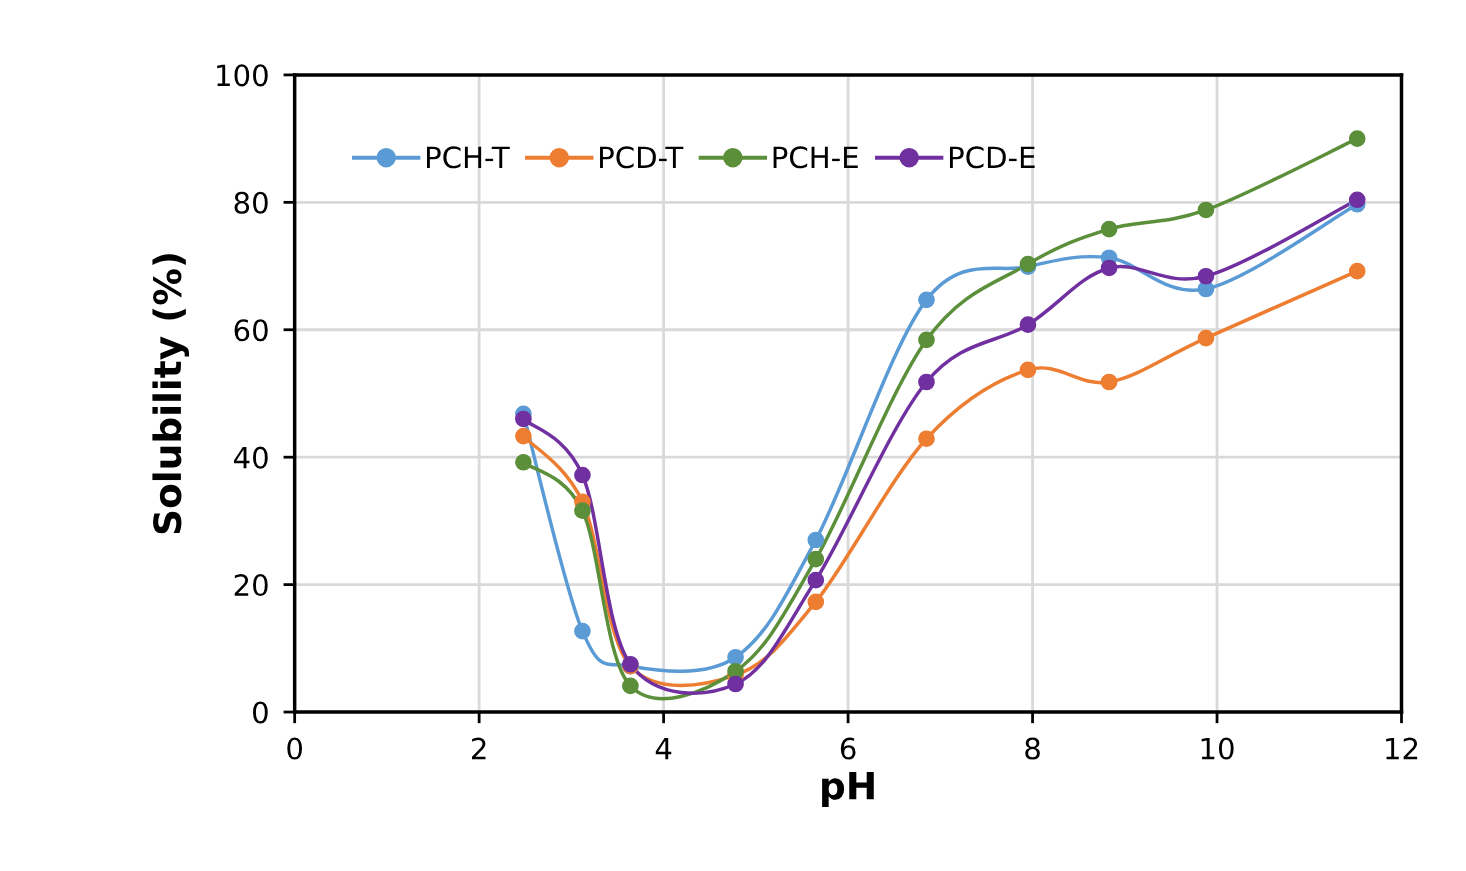 The width and height of the screenshot is (1466, 871). What do you see at coordinates (848, 789) in the screenshot?
I see `x-axis-title: pH` at bounding box center [848, 789].